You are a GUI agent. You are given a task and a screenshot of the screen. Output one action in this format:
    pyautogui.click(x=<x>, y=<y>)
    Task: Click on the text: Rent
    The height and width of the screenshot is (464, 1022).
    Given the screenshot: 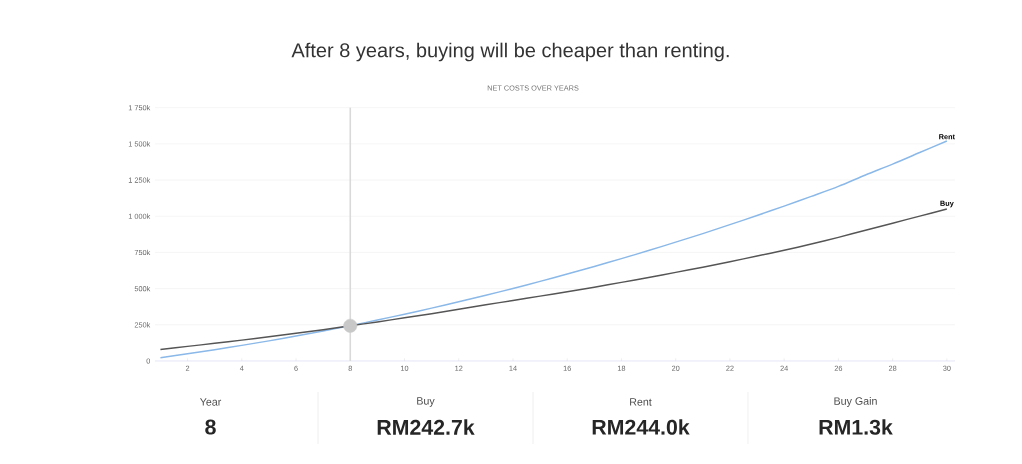 What is the action you would take?
    pyautogui.click(x=641, y=402)
    